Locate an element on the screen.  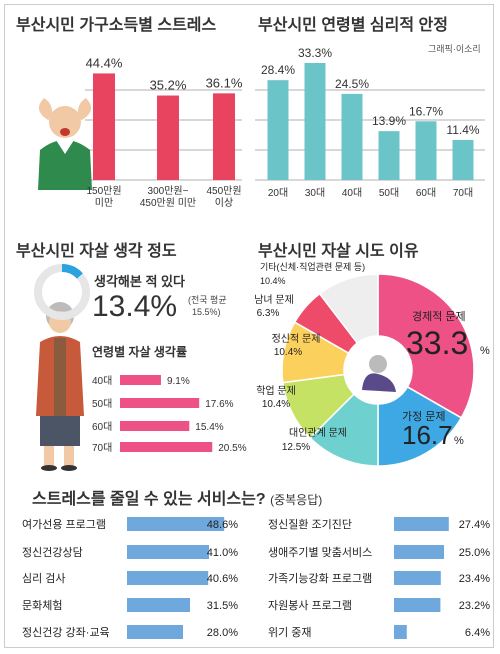
headline-arc is located at coordinates (72, 271).